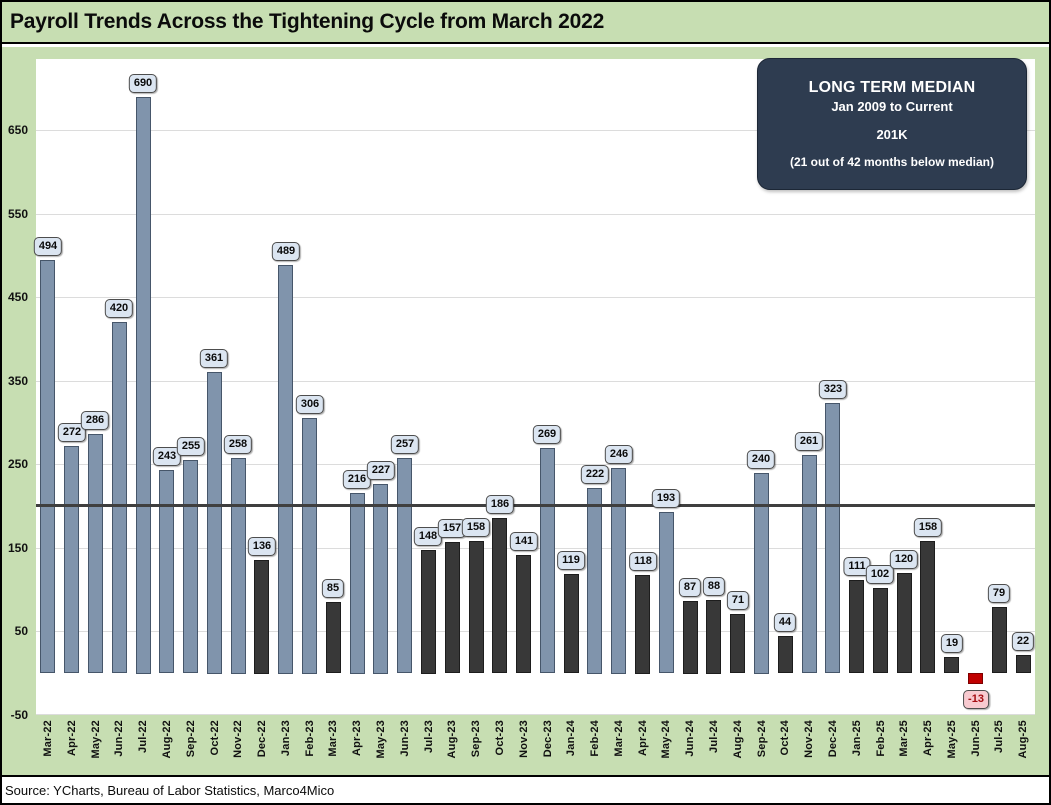 The width and height of the screenshot is (1051, 805). I want to click on bar-value-label: 286, so click(95, 420).